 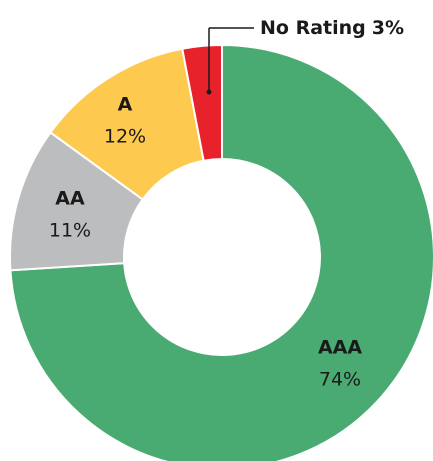 I want to click on leader-dot, so click(x=209, y=92).